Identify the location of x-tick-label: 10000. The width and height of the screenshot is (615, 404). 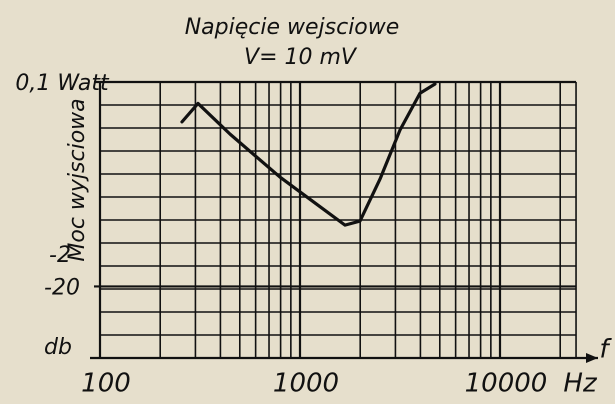
(506, 384).